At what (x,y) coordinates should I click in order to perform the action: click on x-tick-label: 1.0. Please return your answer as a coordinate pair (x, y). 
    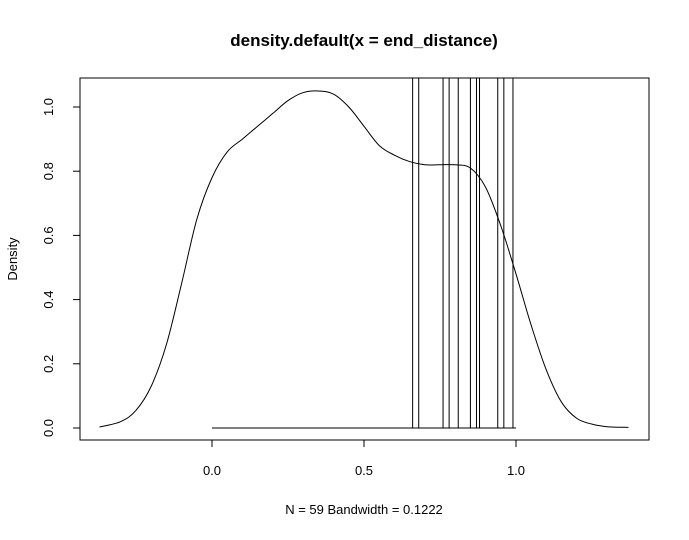
    Looking at the image, I should click on (516, 470).